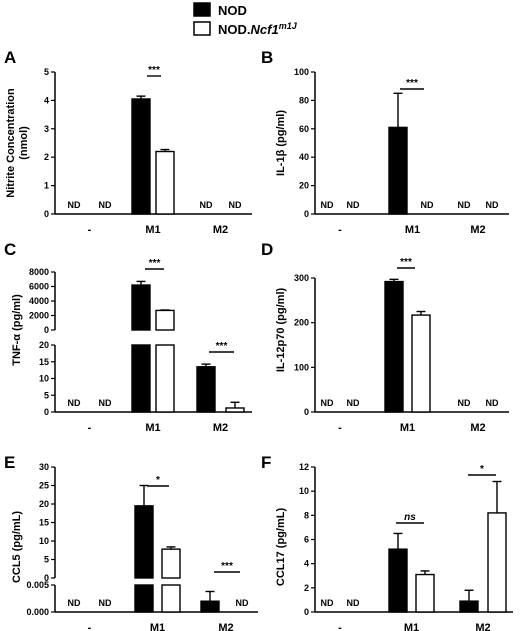  I want to click on y-axis-label-a: Nitrite Concentration(nmol), so click(17, 143).